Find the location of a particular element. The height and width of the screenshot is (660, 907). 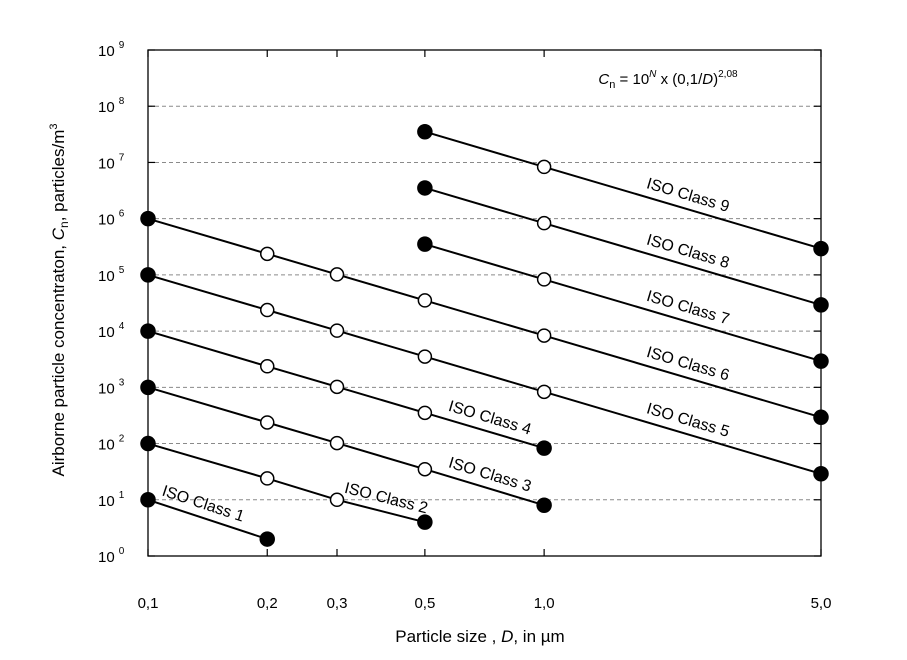

y-tick-label: 10 5 is located at coordinates (111, 275).